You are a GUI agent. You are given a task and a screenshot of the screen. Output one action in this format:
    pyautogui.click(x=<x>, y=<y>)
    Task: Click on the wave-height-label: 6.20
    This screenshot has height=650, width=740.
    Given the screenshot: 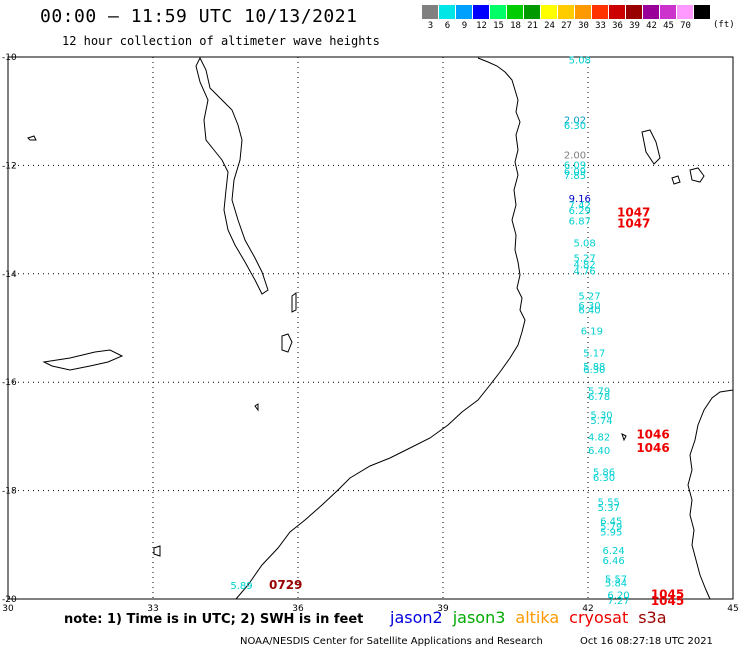 What is the action you would take?
    pyautogui.click(x=618, y=596)
    